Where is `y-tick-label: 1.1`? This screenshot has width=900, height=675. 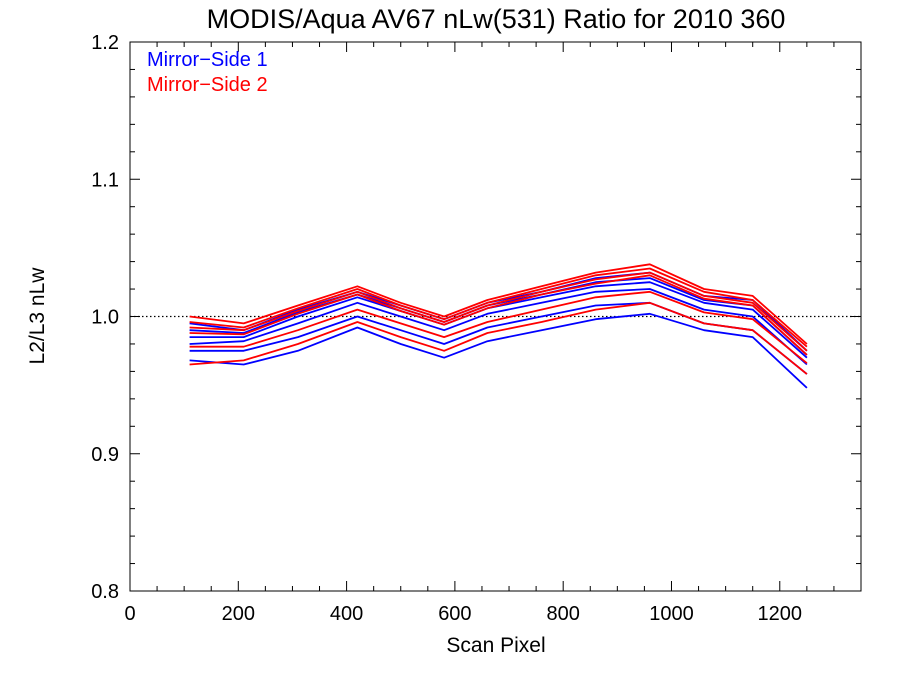 y-tick-label: 1.1 is located at coordinates (105, 180).